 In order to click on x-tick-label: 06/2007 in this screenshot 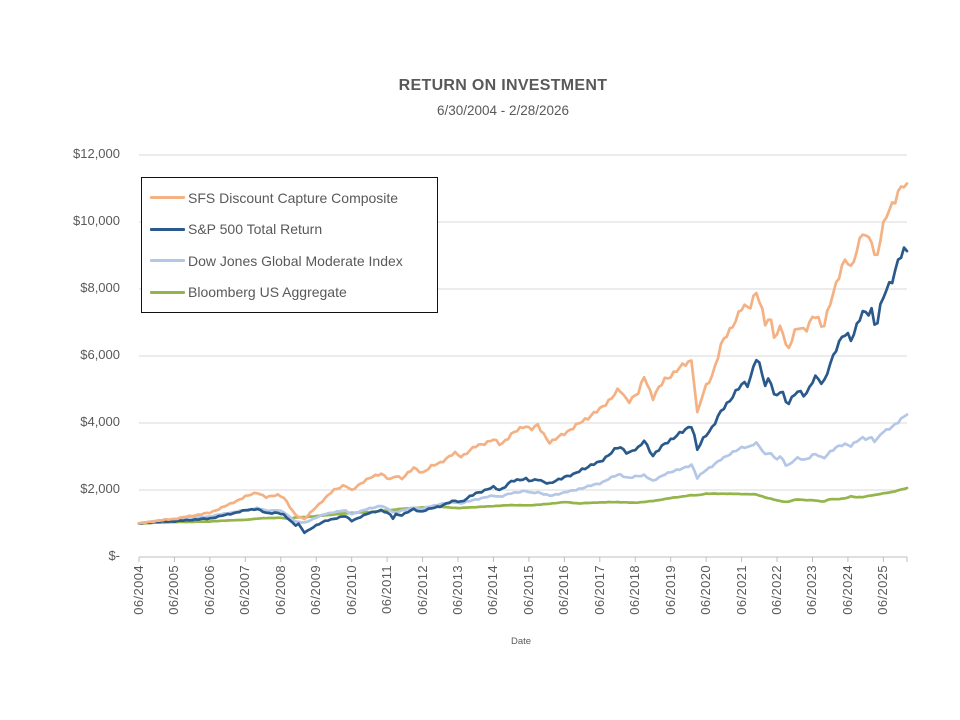, I will do `click(245, 590)`.